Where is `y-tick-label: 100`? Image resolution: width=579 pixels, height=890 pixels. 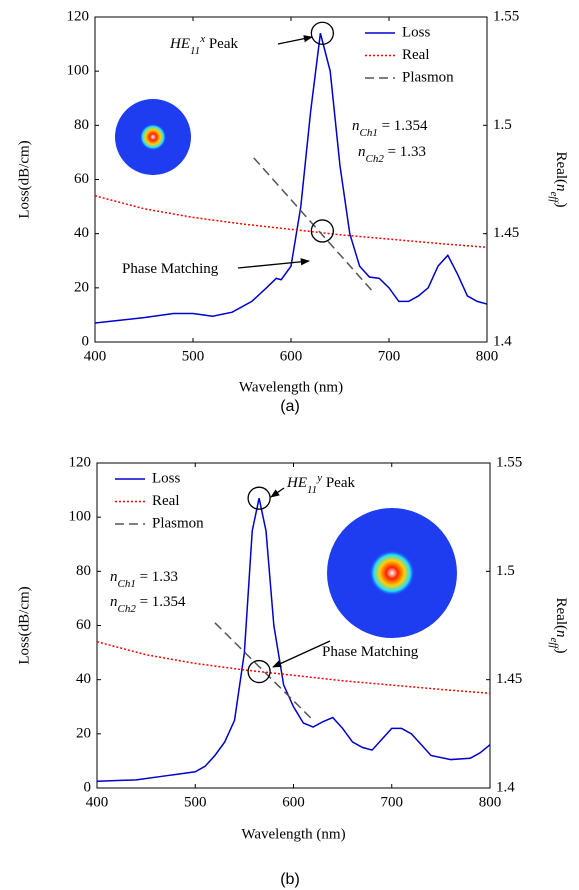 y-tick-label: 100 is located at coordinates (80, 517).